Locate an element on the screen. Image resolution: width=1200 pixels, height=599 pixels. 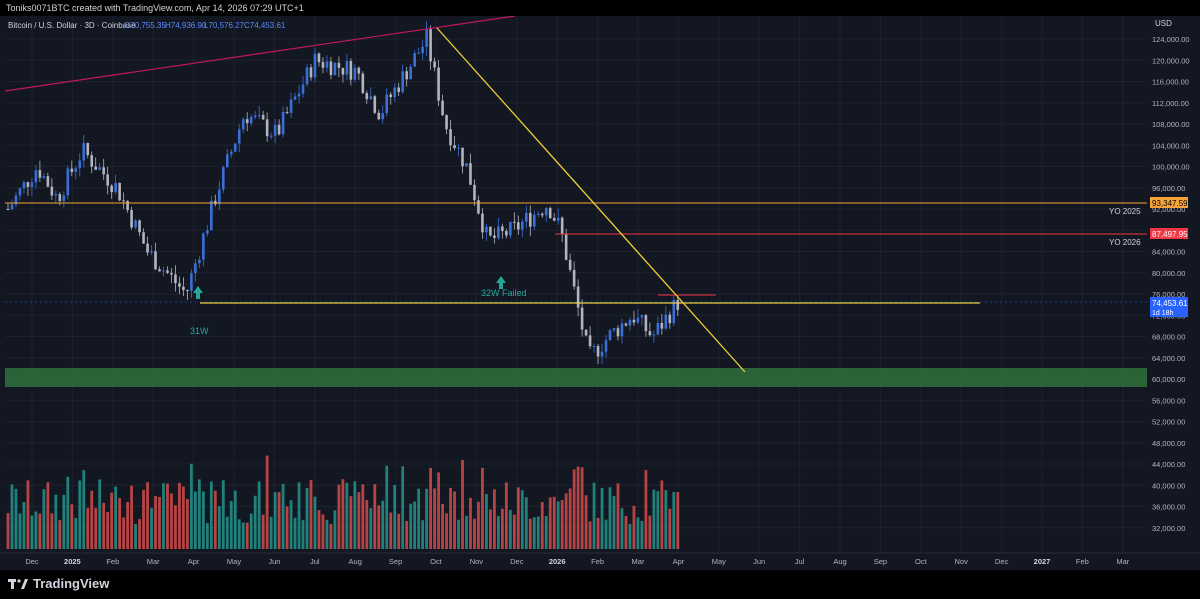
yo2026-tag is located at coordinates (1169, 233).